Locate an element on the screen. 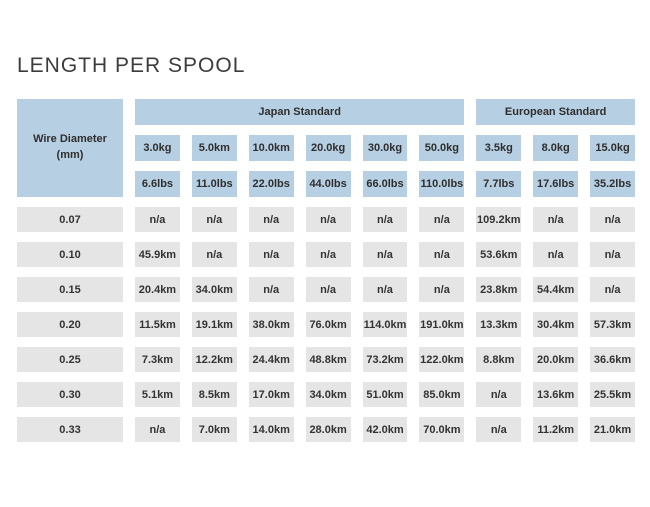 The height and width of the screenshot is (507, 650). value-cell: 109.2km is located at coordinates (499, 219).